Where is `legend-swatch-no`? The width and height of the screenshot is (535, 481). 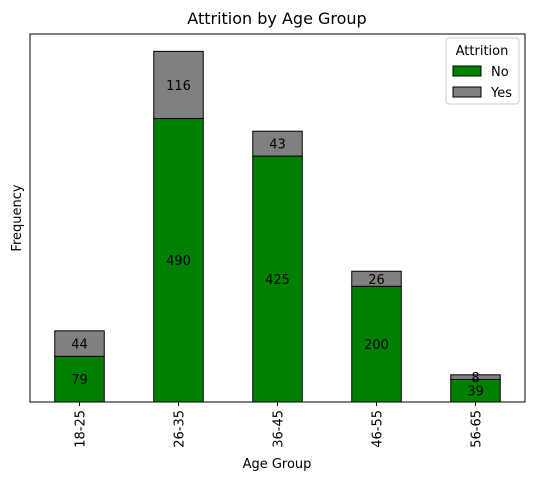 legend-swatch-no is located at coordinates (467, 71).